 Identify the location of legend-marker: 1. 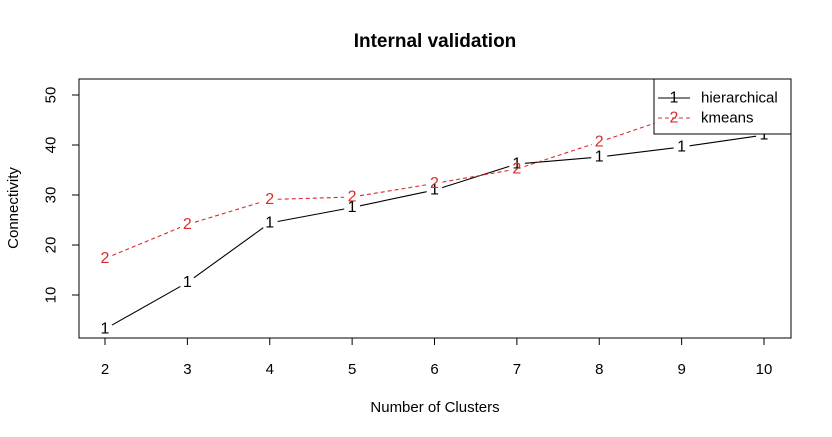
(674, 98).